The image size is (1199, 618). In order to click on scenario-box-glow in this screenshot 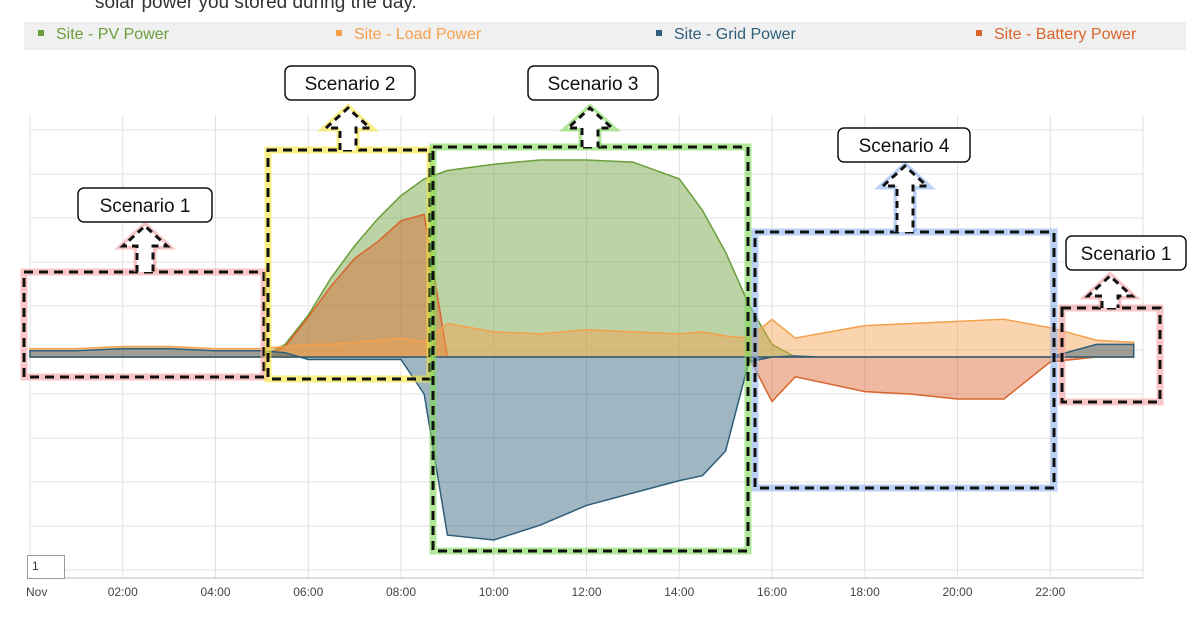, I will do `click(144, 324)`.